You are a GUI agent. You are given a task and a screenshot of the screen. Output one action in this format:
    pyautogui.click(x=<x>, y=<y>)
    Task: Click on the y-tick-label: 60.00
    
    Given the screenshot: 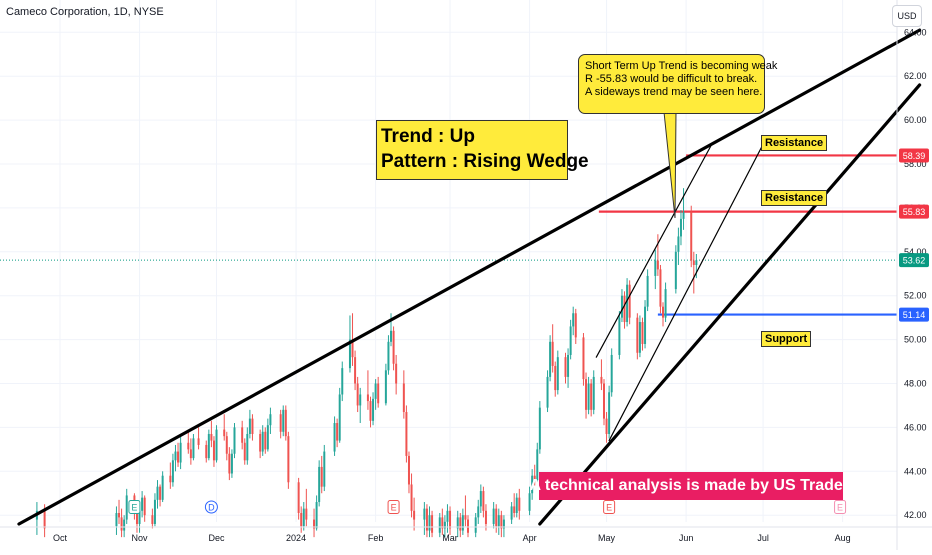 What is the action you would take?
    pyautogui.click(x=915, y=120)
    